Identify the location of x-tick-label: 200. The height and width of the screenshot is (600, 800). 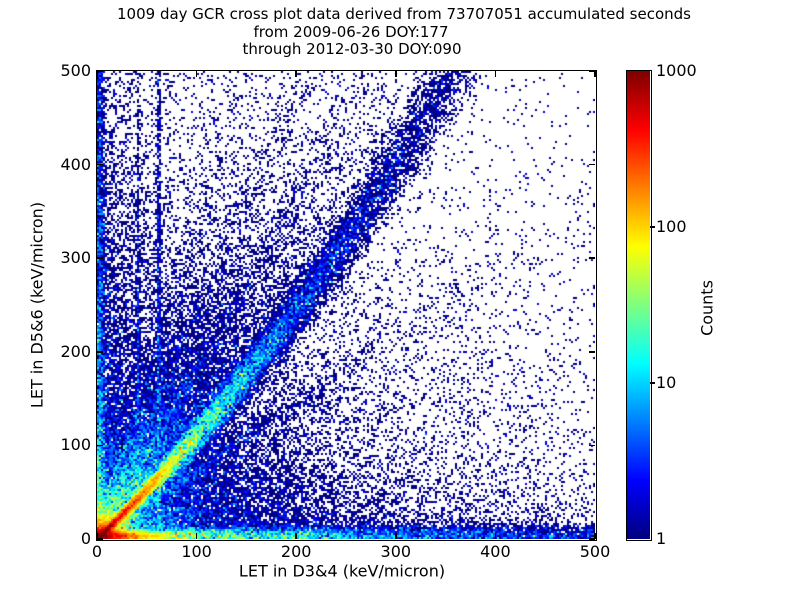
(296, 551).